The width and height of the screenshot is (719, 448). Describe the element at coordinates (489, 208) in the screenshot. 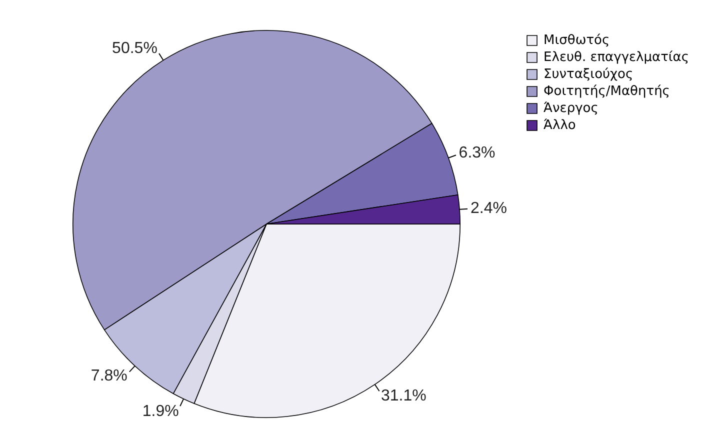

I see `data-label: 2.4%` at that location.